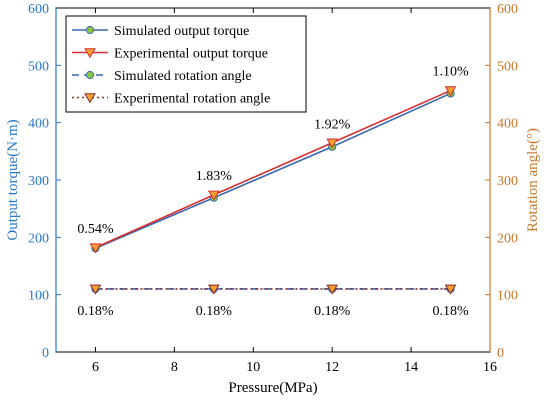 Image resolution: width=550 pixels, height=404 pixels. What do you see at coordinates (38, 124) in the screenshot?
I see `left-tick-label: 400` at bounding box center [38, 124].